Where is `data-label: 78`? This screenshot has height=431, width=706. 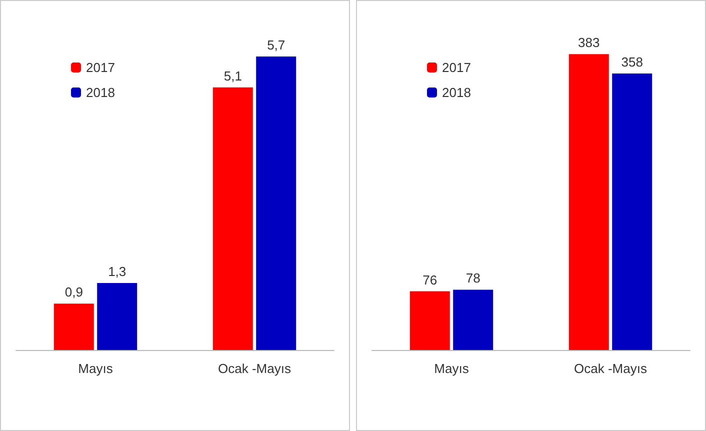
data-label: 78 is located at coordinates (473, 278).